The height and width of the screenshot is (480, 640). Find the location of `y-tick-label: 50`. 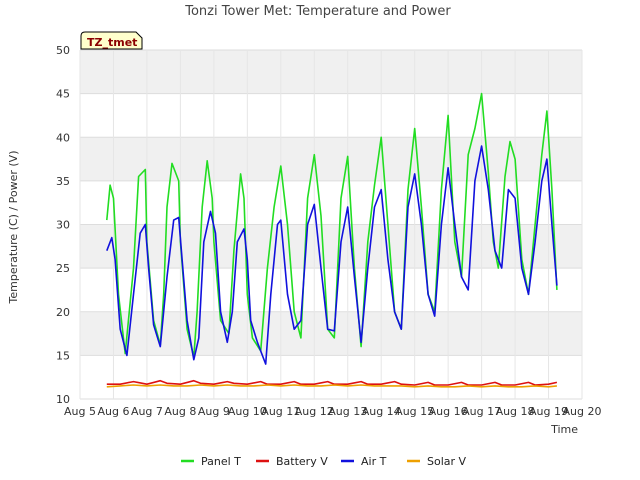

y-tick-label: 50 is located at coordinates (63, 50).